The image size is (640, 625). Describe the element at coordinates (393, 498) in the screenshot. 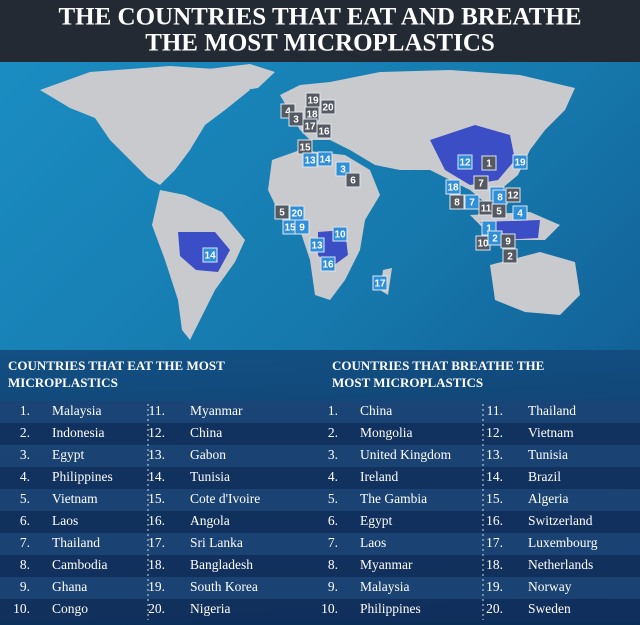

I see `country: The Gambia` at that location.